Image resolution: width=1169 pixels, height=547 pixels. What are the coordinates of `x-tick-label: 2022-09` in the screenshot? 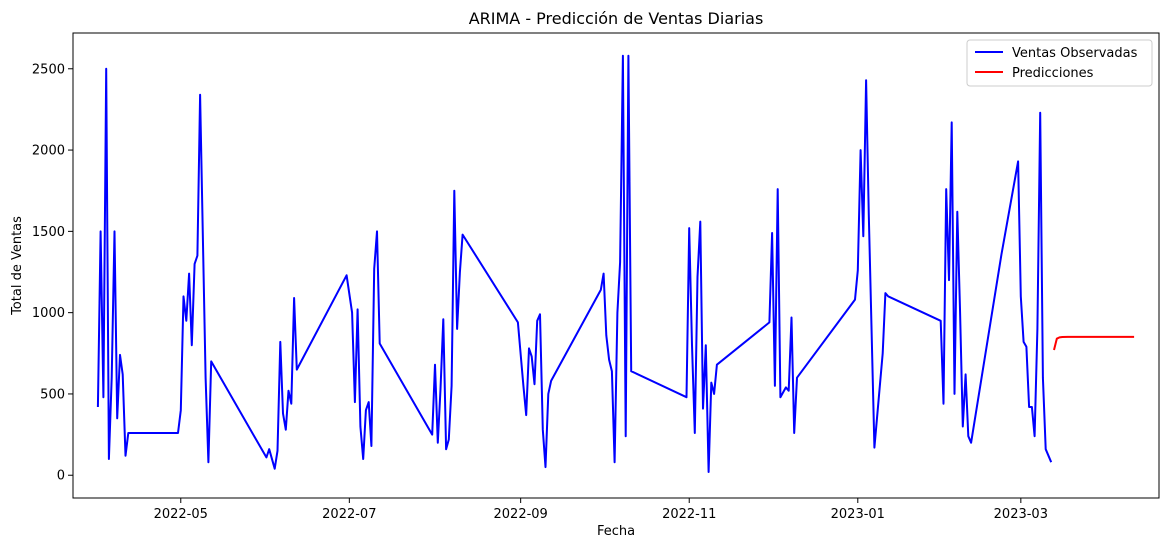 It's located at (521, 514).